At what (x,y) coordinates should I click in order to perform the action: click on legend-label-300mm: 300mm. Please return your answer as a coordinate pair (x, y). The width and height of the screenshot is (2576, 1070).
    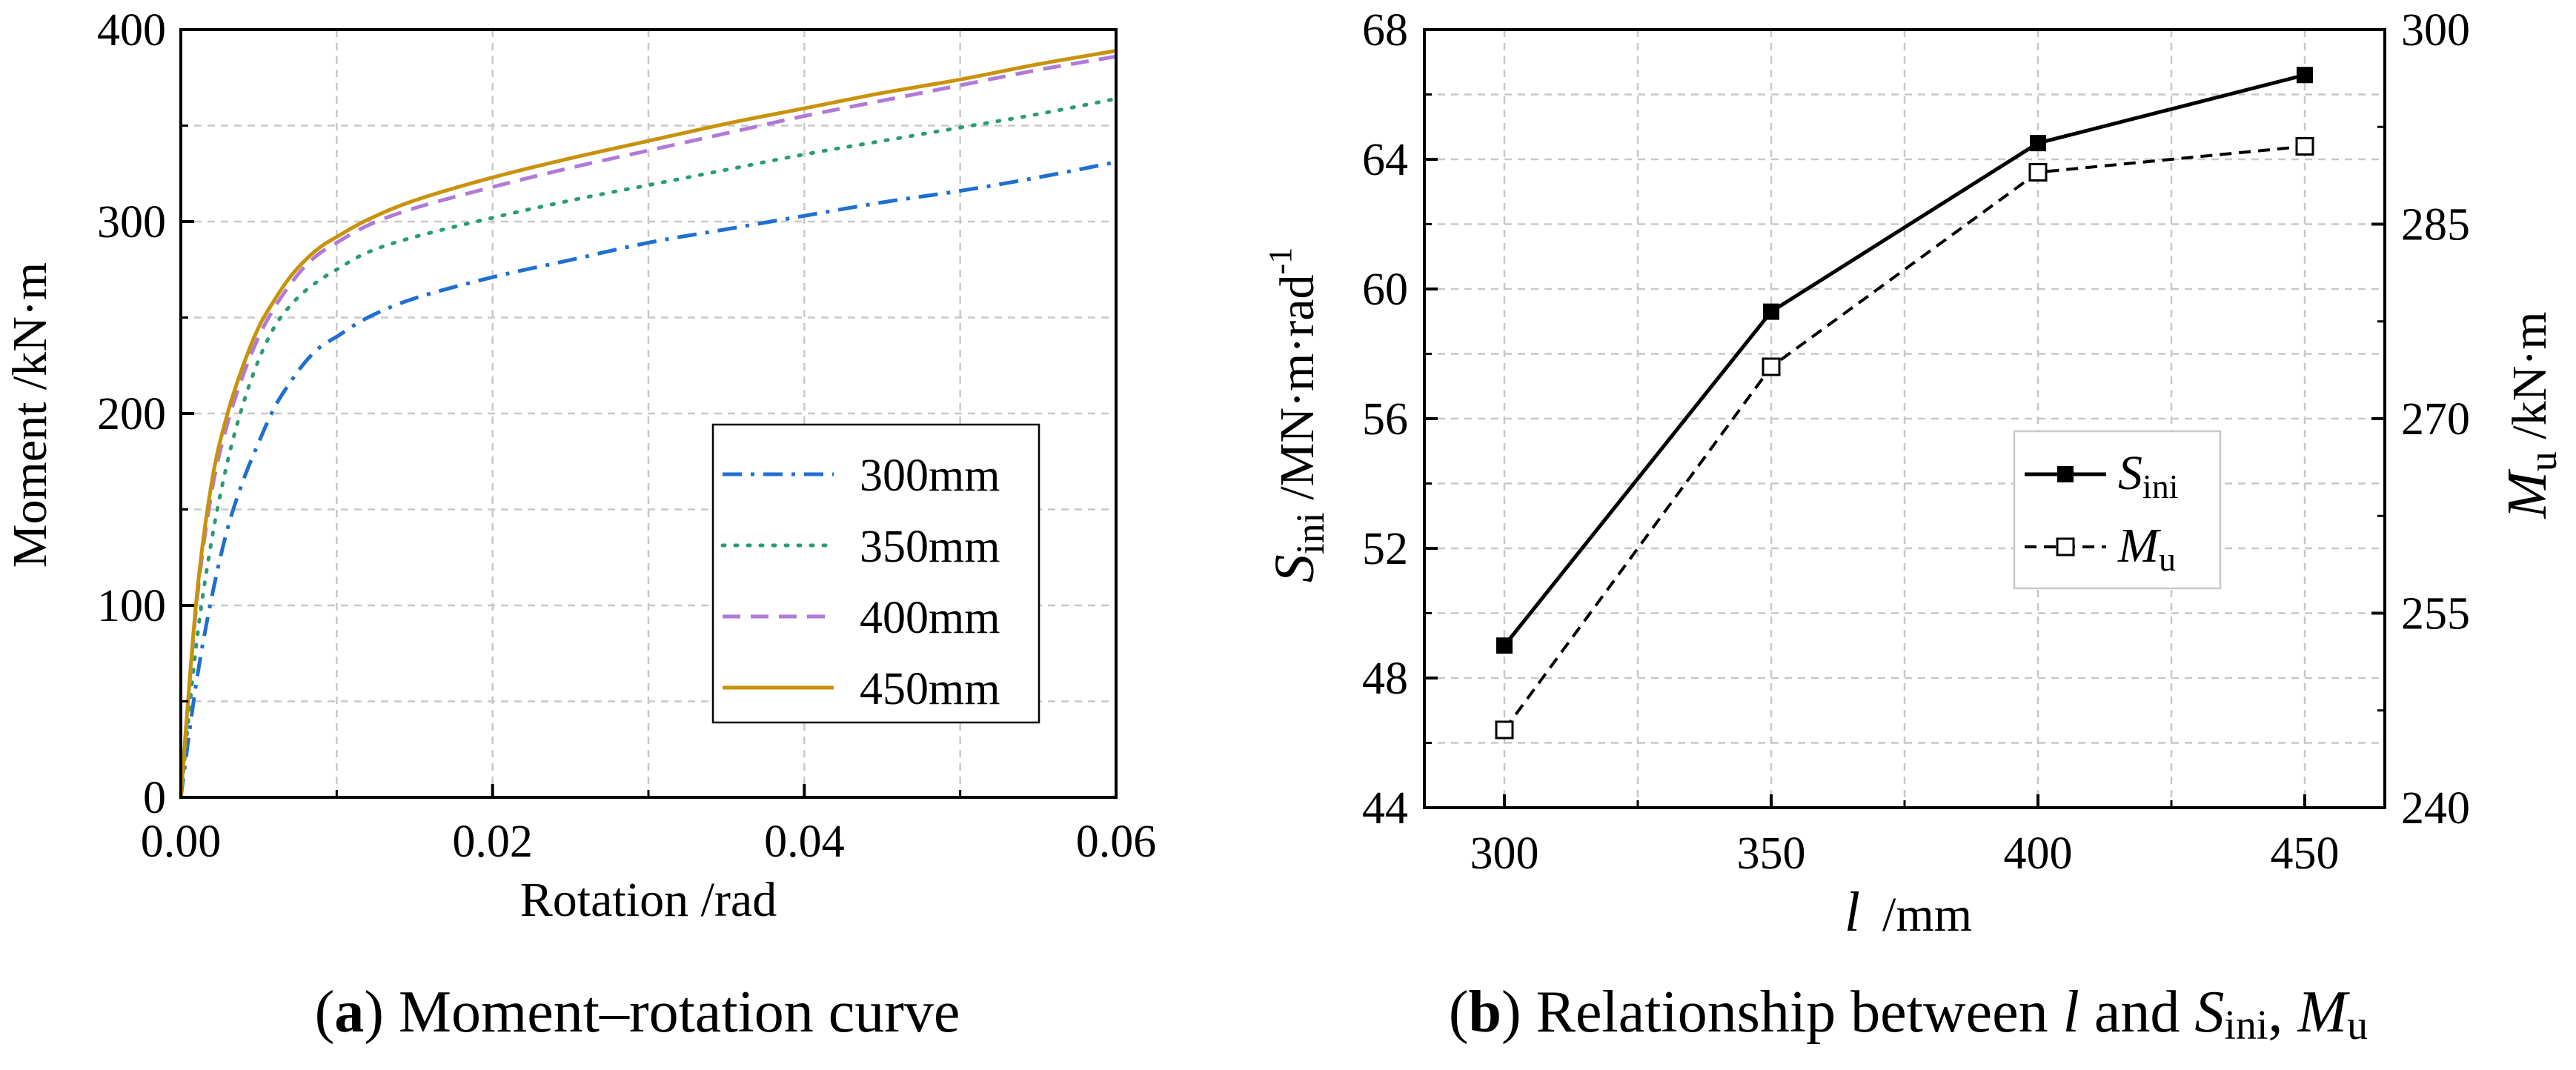
    Looking at the image, I should click on (930, 476).